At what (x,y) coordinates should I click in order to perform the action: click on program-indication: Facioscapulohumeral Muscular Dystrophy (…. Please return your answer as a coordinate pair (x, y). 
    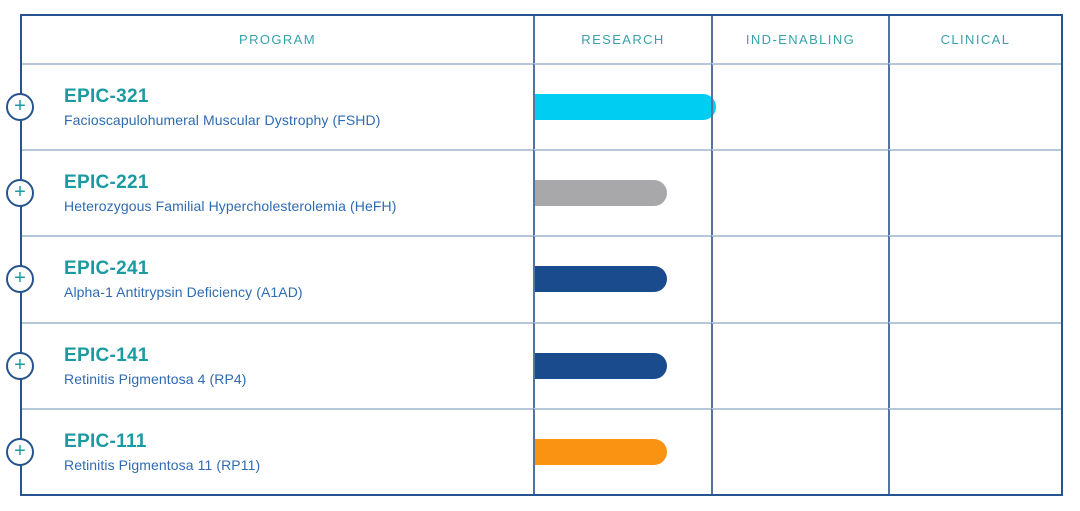
    Looking at the image, I should click on (222, 120).